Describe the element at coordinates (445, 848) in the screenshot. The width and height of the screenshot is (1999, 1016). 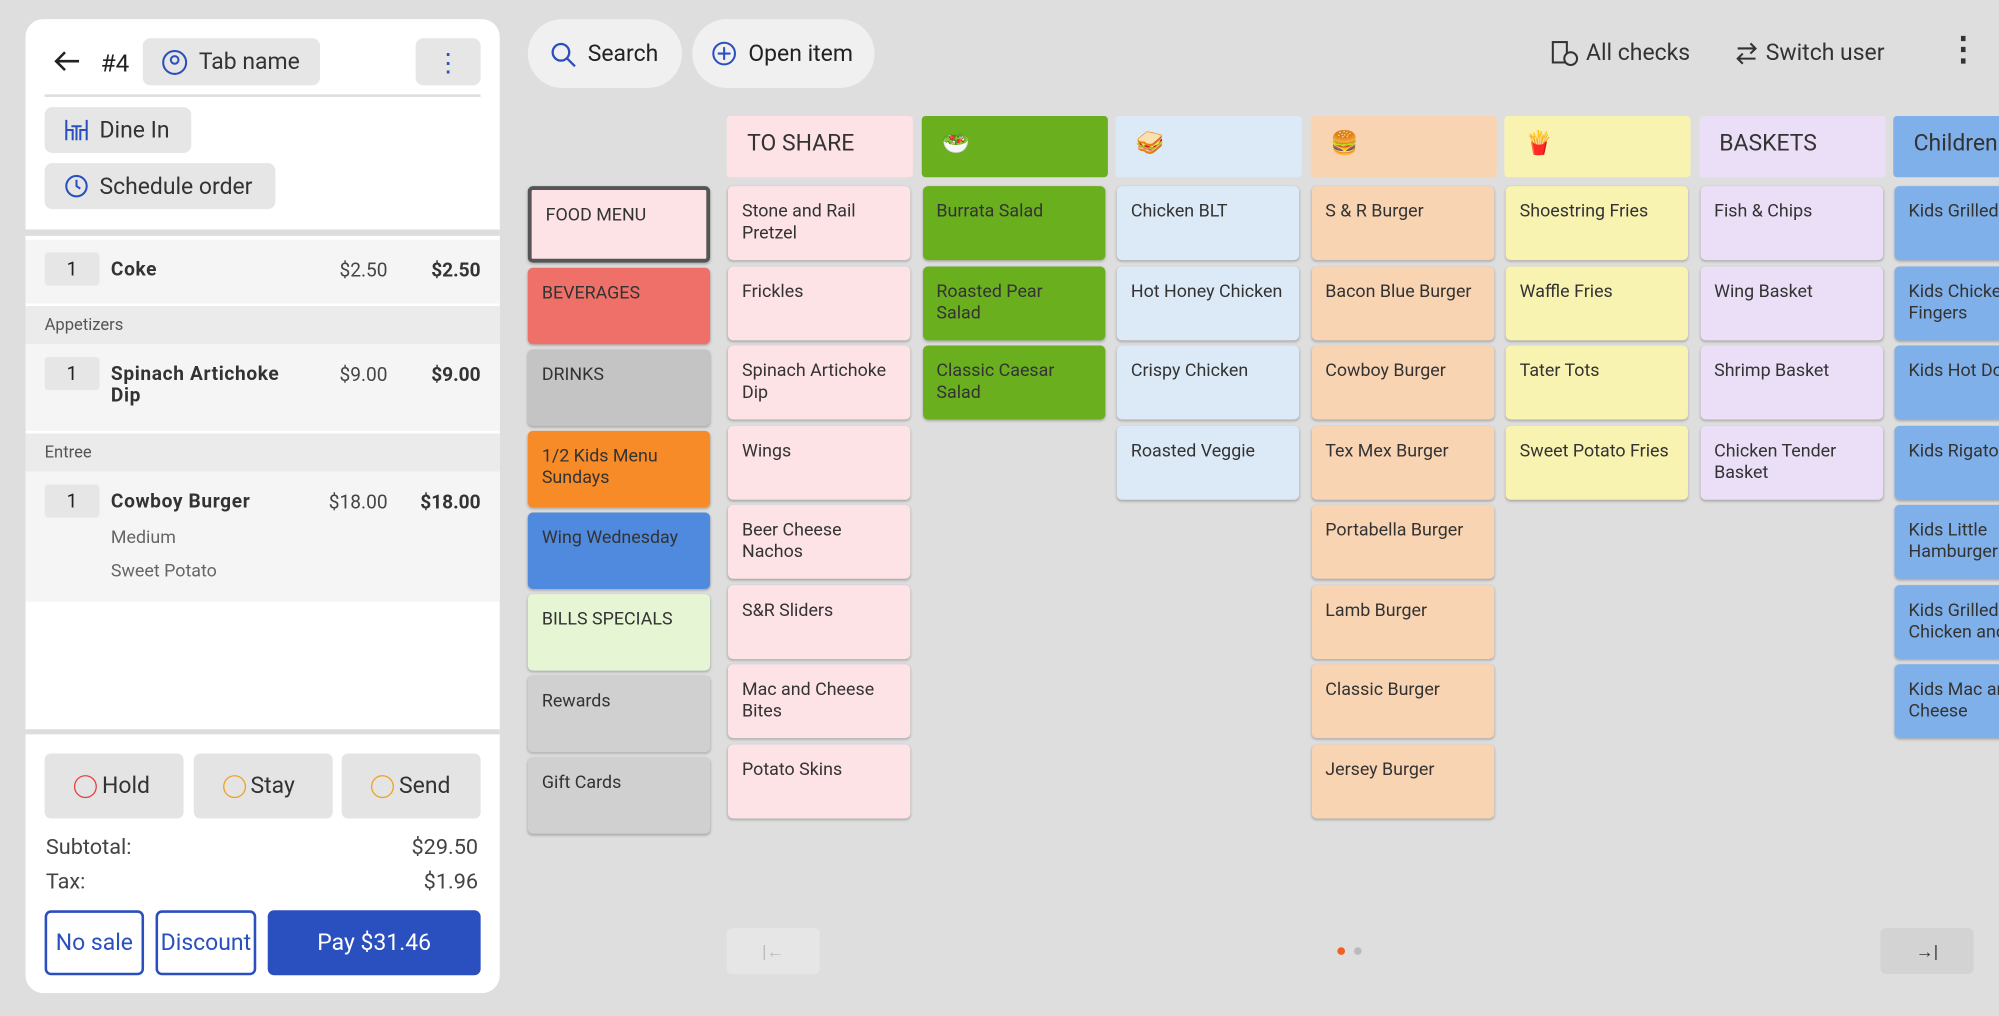
I see `subtotal: $29.50` at that location.